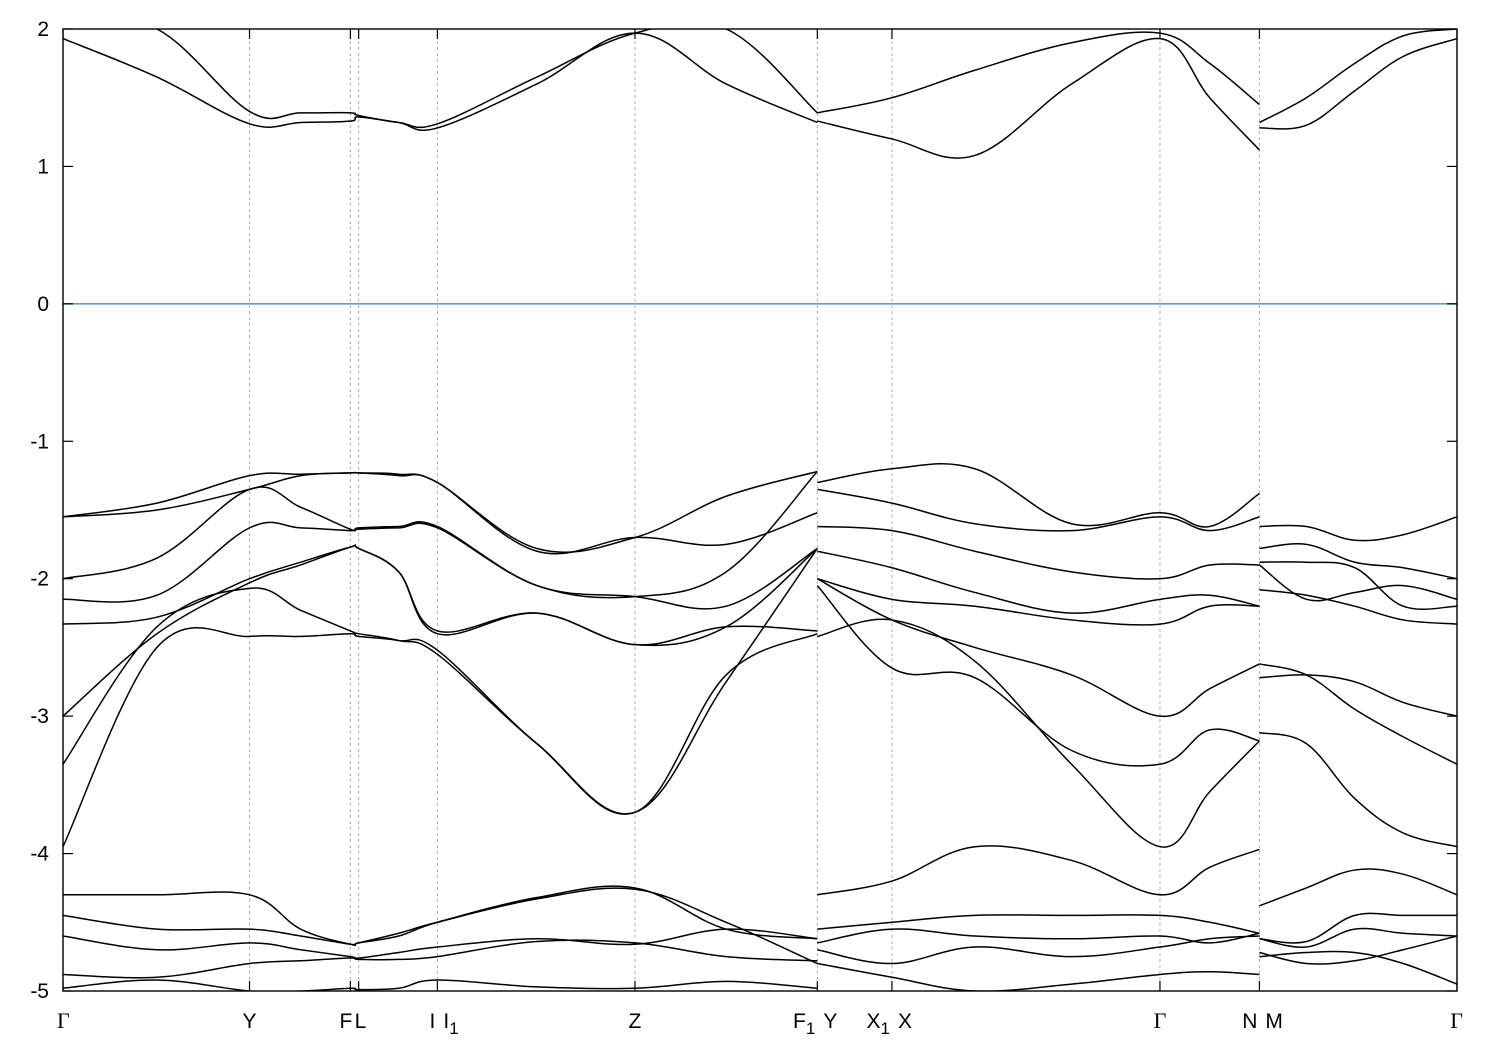 Image resolution: width=1500 pixels, height=1050 pixels. I want to click on y-tick-label: -2, so click(39, 579).